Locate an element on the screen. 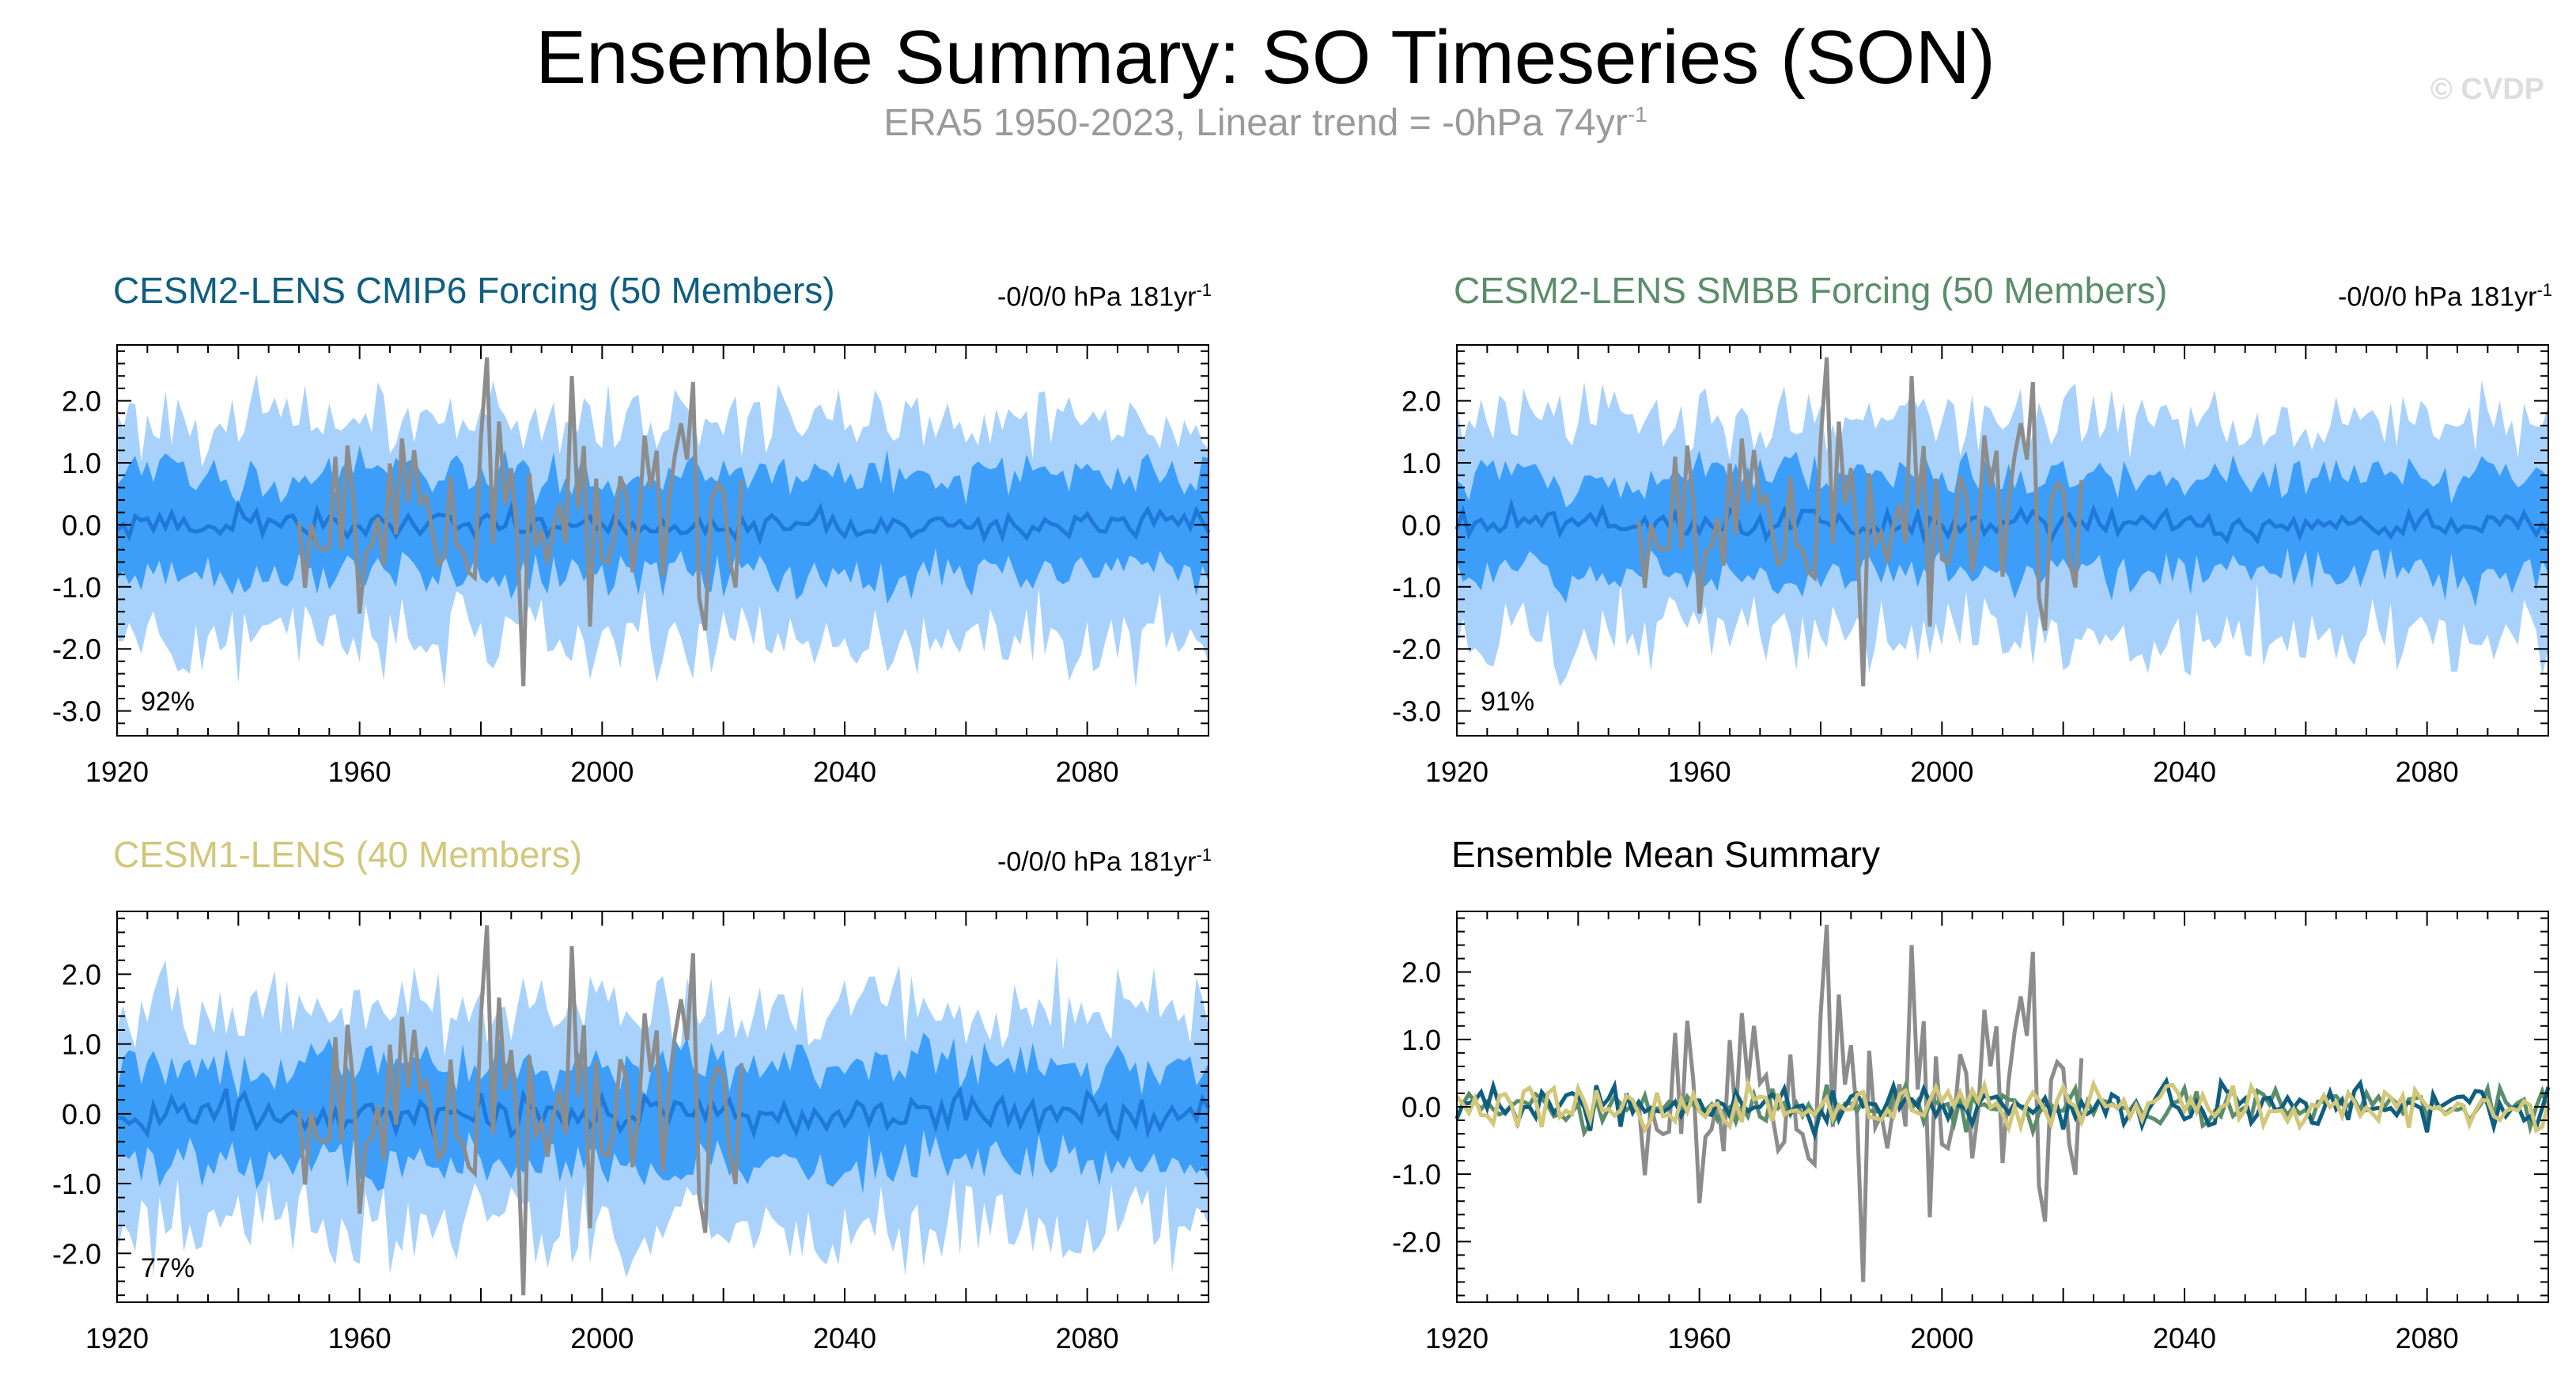 This screenshot has width=2576, height=1394. watermark: © CVDP is located at coordinates (2487, 89).